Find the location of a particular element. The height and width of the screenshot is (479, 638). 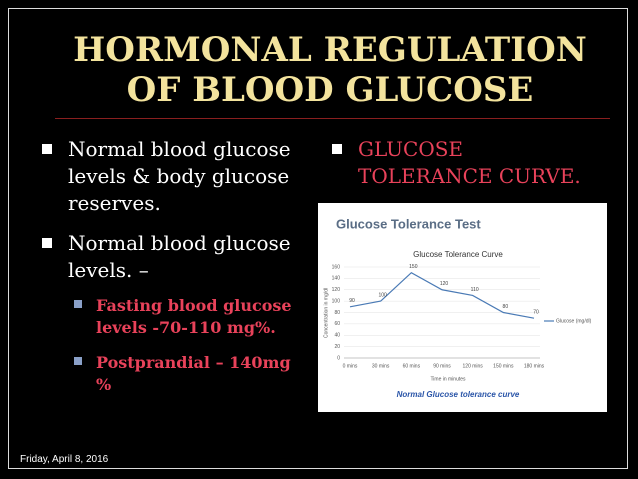

title-rule is located at coordinates (332, 118).